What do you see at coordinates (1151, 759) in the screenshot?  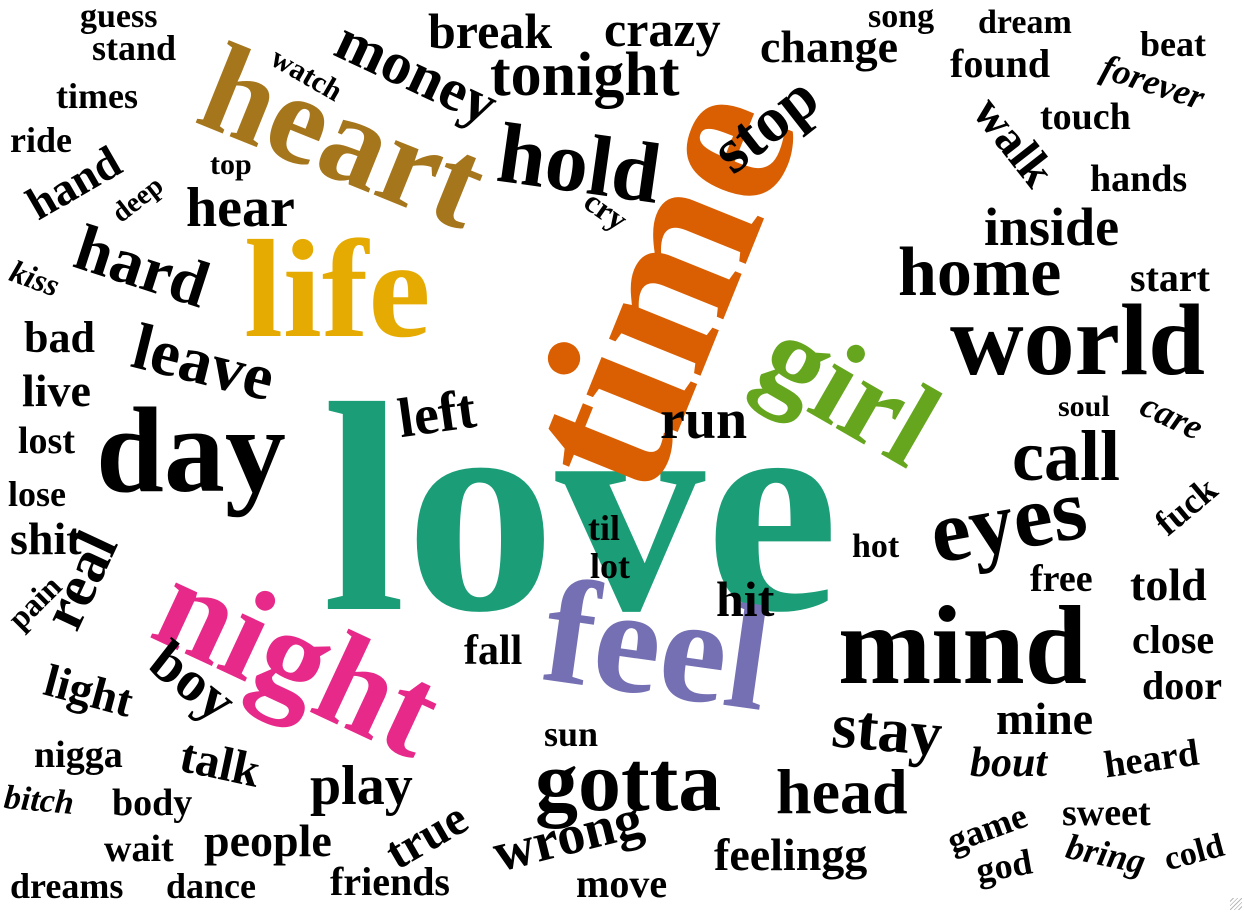 I see `word-heard: heard` at bounding box center [1151, 759].